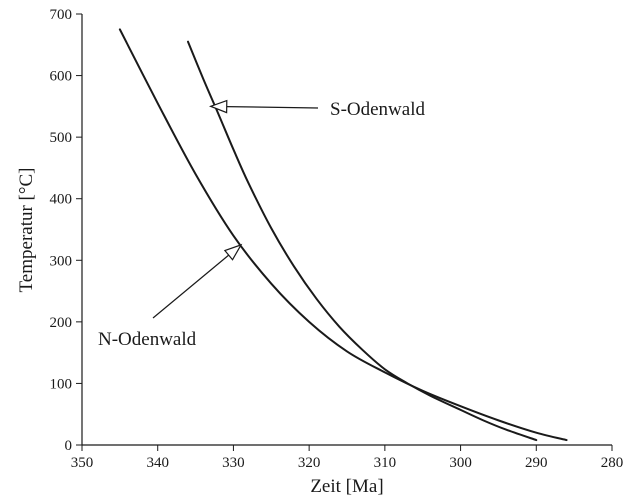  I want to click on y-tick-label-0: 0, so click(69, 446).